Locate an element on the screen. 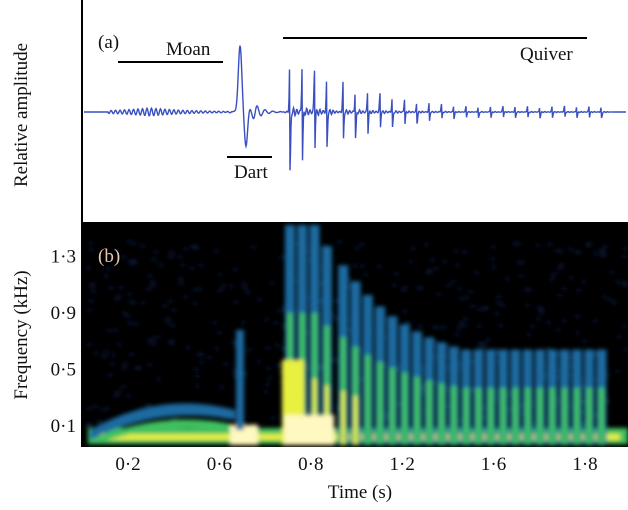  panel-label: (b) is located at coordinates (109, 256).